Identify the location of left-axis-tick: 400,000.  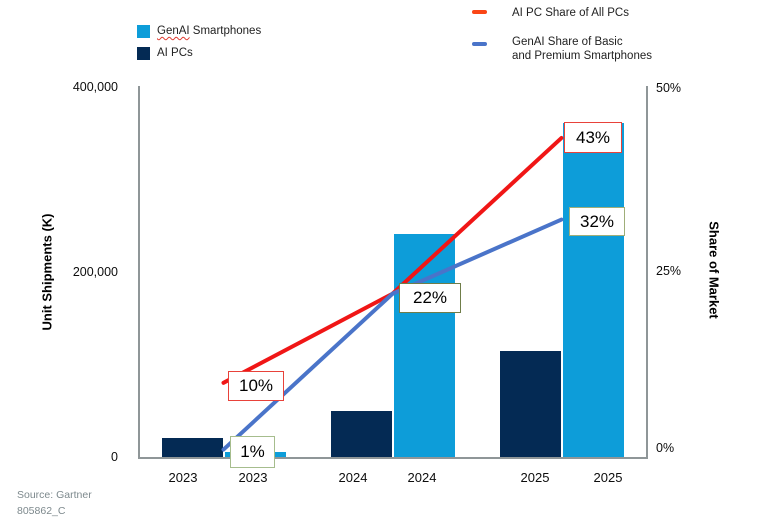
(95, 87).